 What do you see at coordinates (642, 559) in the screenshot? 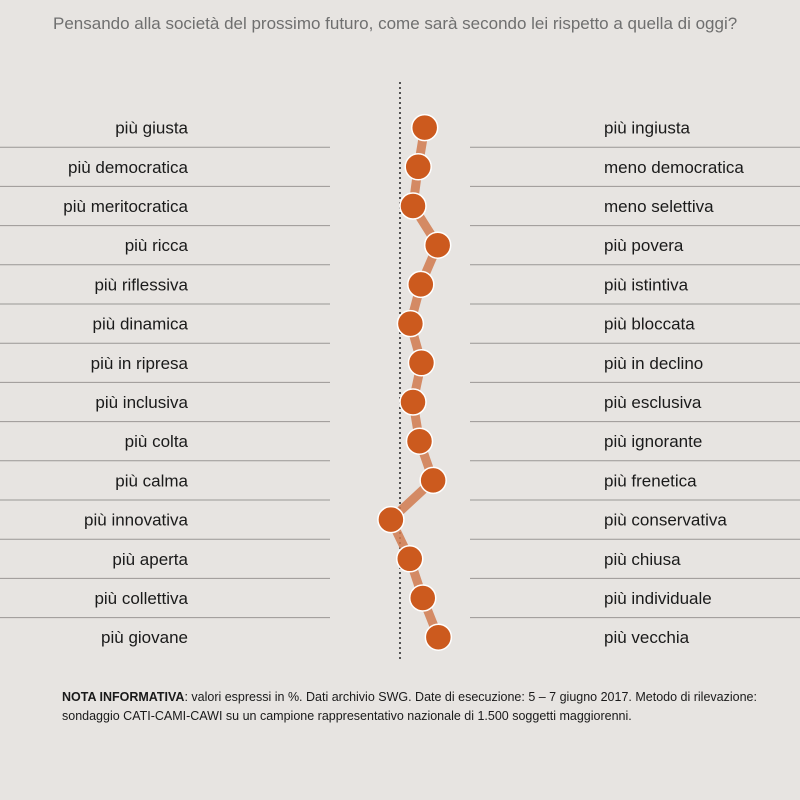
I see `right-label: più chiusa` at bounding box center [642, 559].